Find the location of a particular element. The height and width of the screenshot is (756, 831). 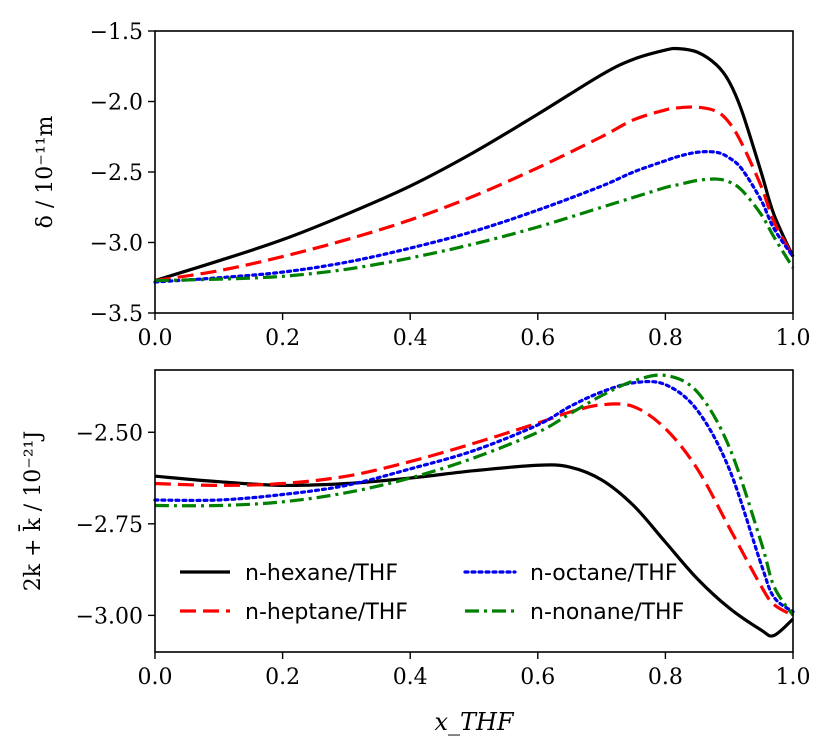

top-x-tick-label: 0.8 is located at coordinates (665, 338).